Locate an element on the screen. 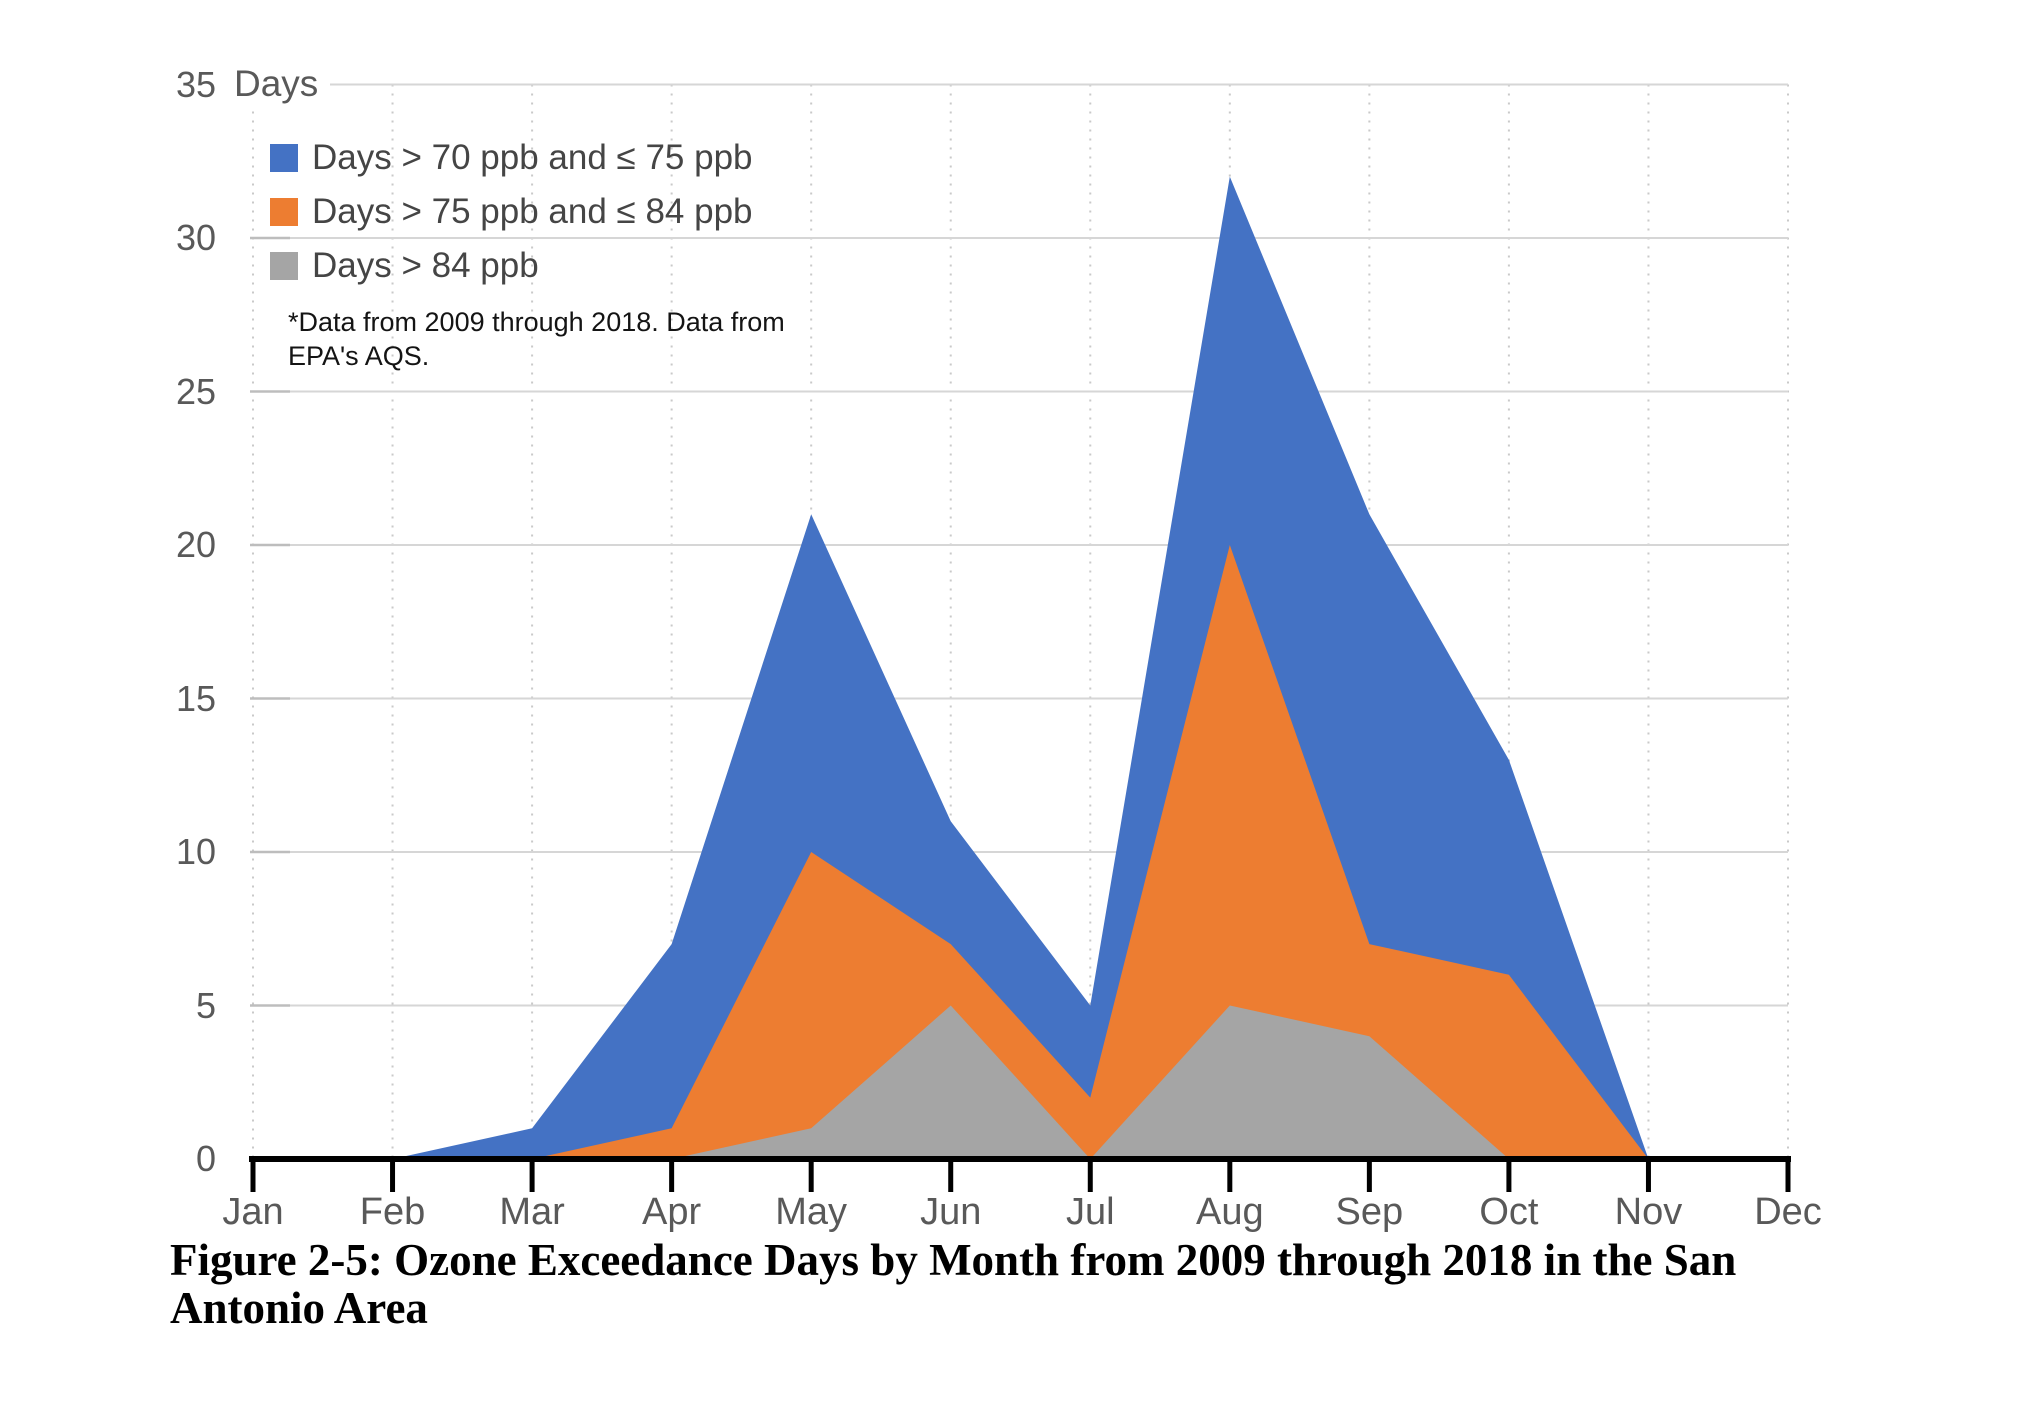 The height and width of the screenshot is (1428, 2020). x-axis-label-sep: Sep is located at coordinates (1369, 1212).